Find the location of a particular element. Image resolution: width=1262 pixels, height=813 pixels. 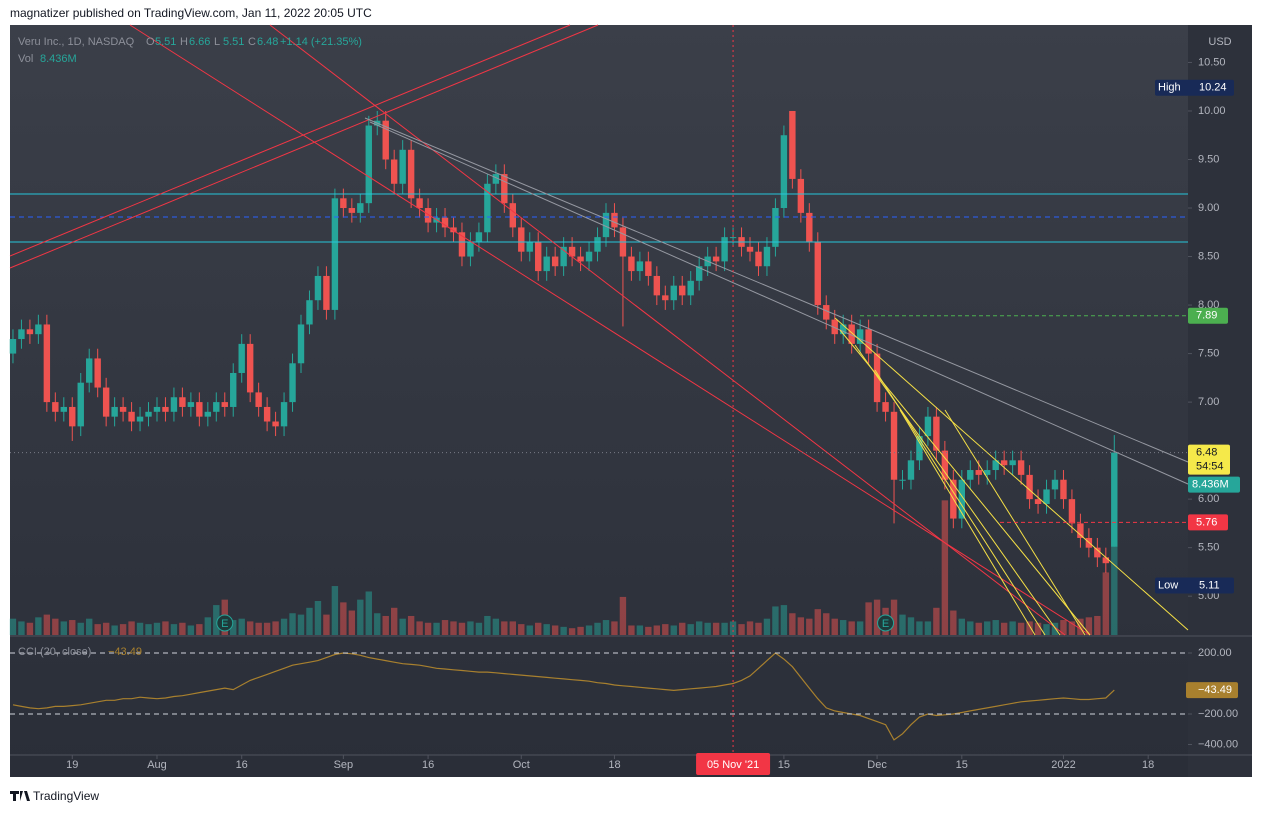

level-box is located at coordinates (1208, 522).